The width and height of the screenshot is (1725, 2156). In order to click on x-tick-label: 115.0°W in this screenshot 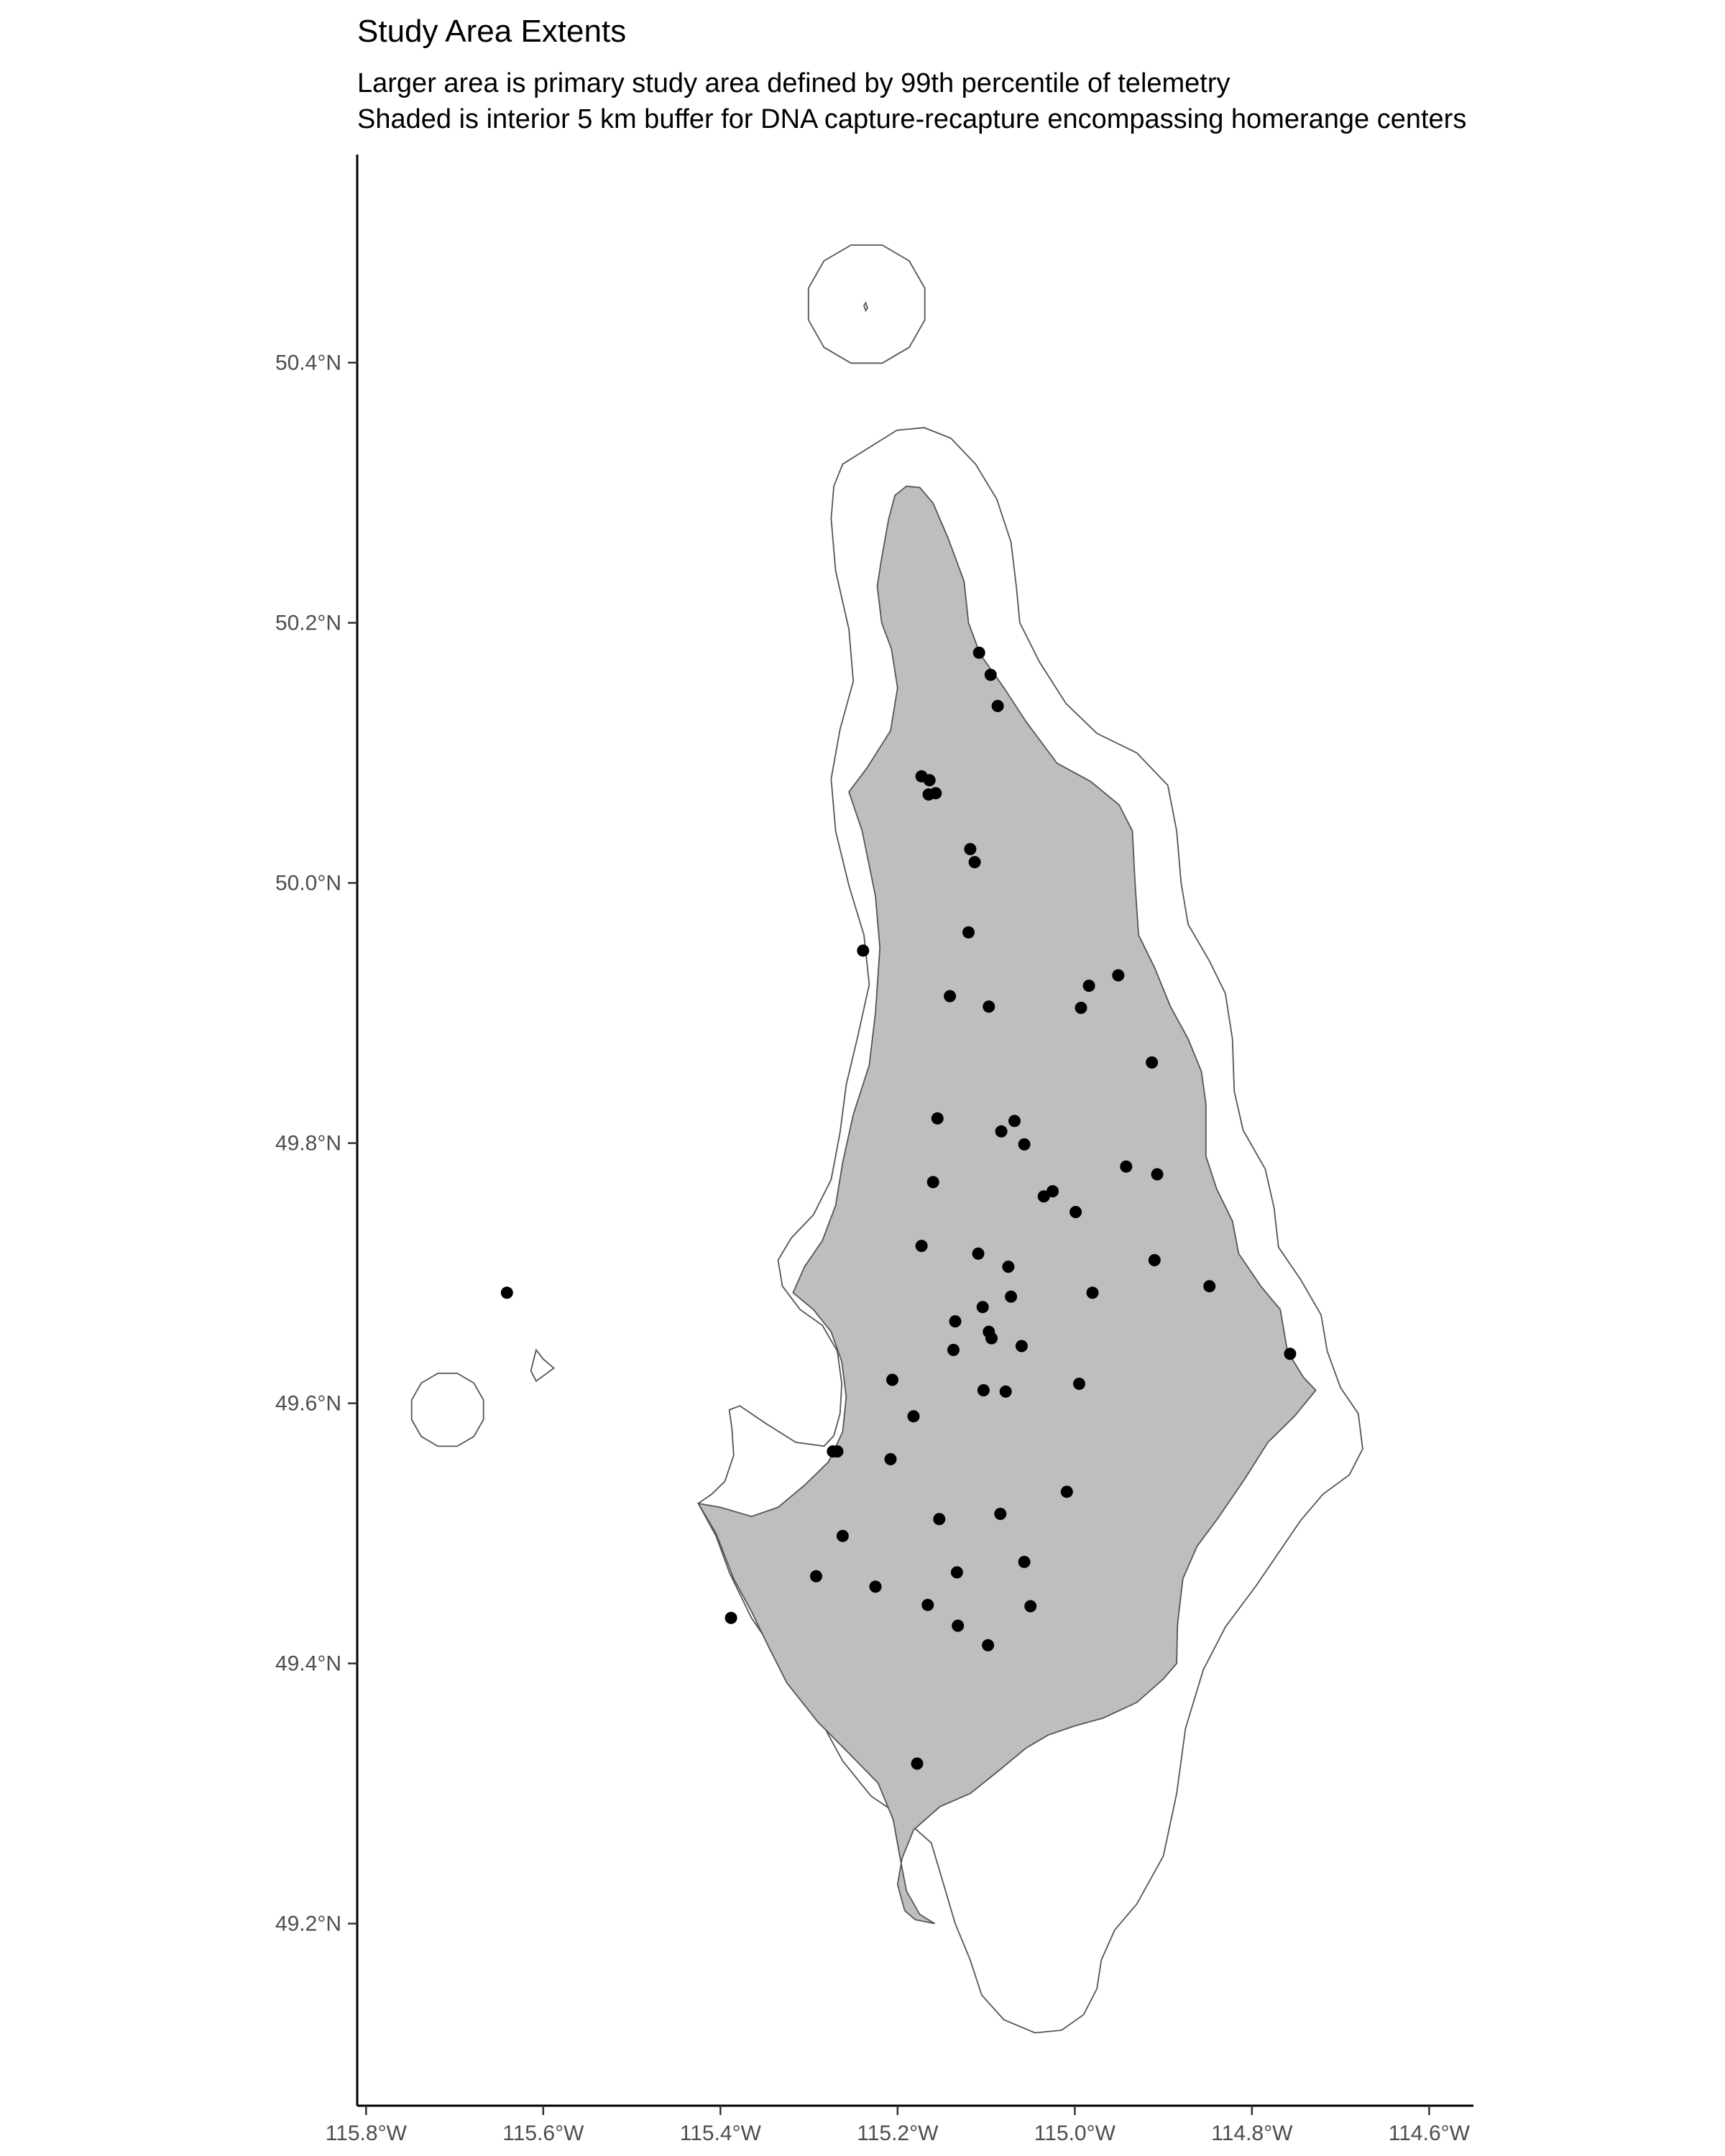, I will do `click(1075, 2133)`.